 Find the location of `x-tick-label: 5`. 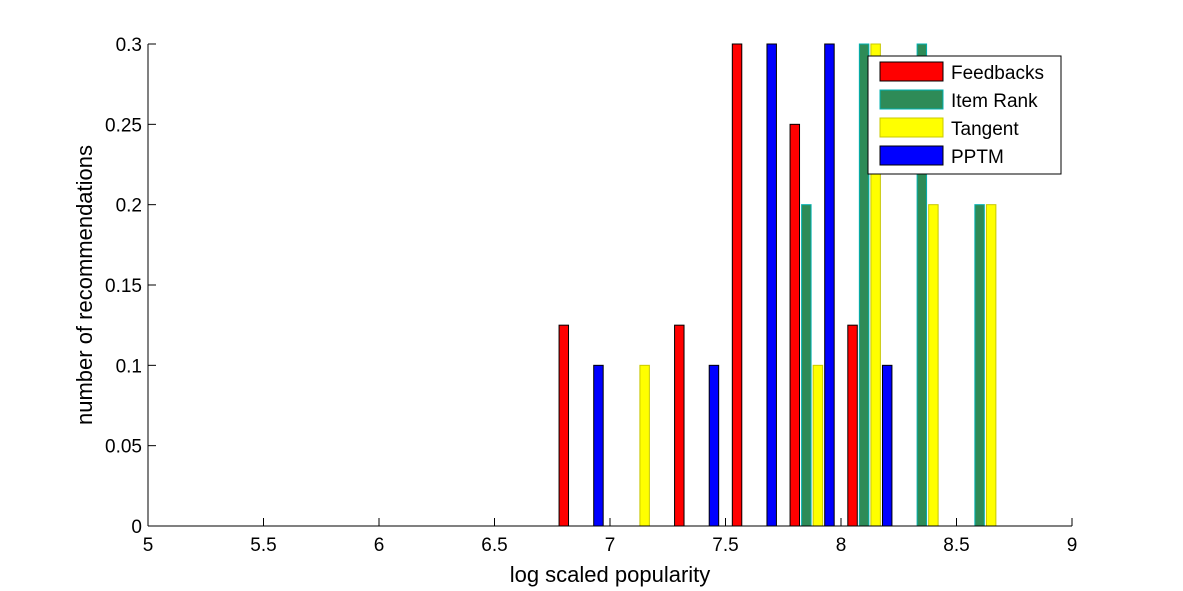

x-tick-label: 5 is located at coordinates (148, 545).